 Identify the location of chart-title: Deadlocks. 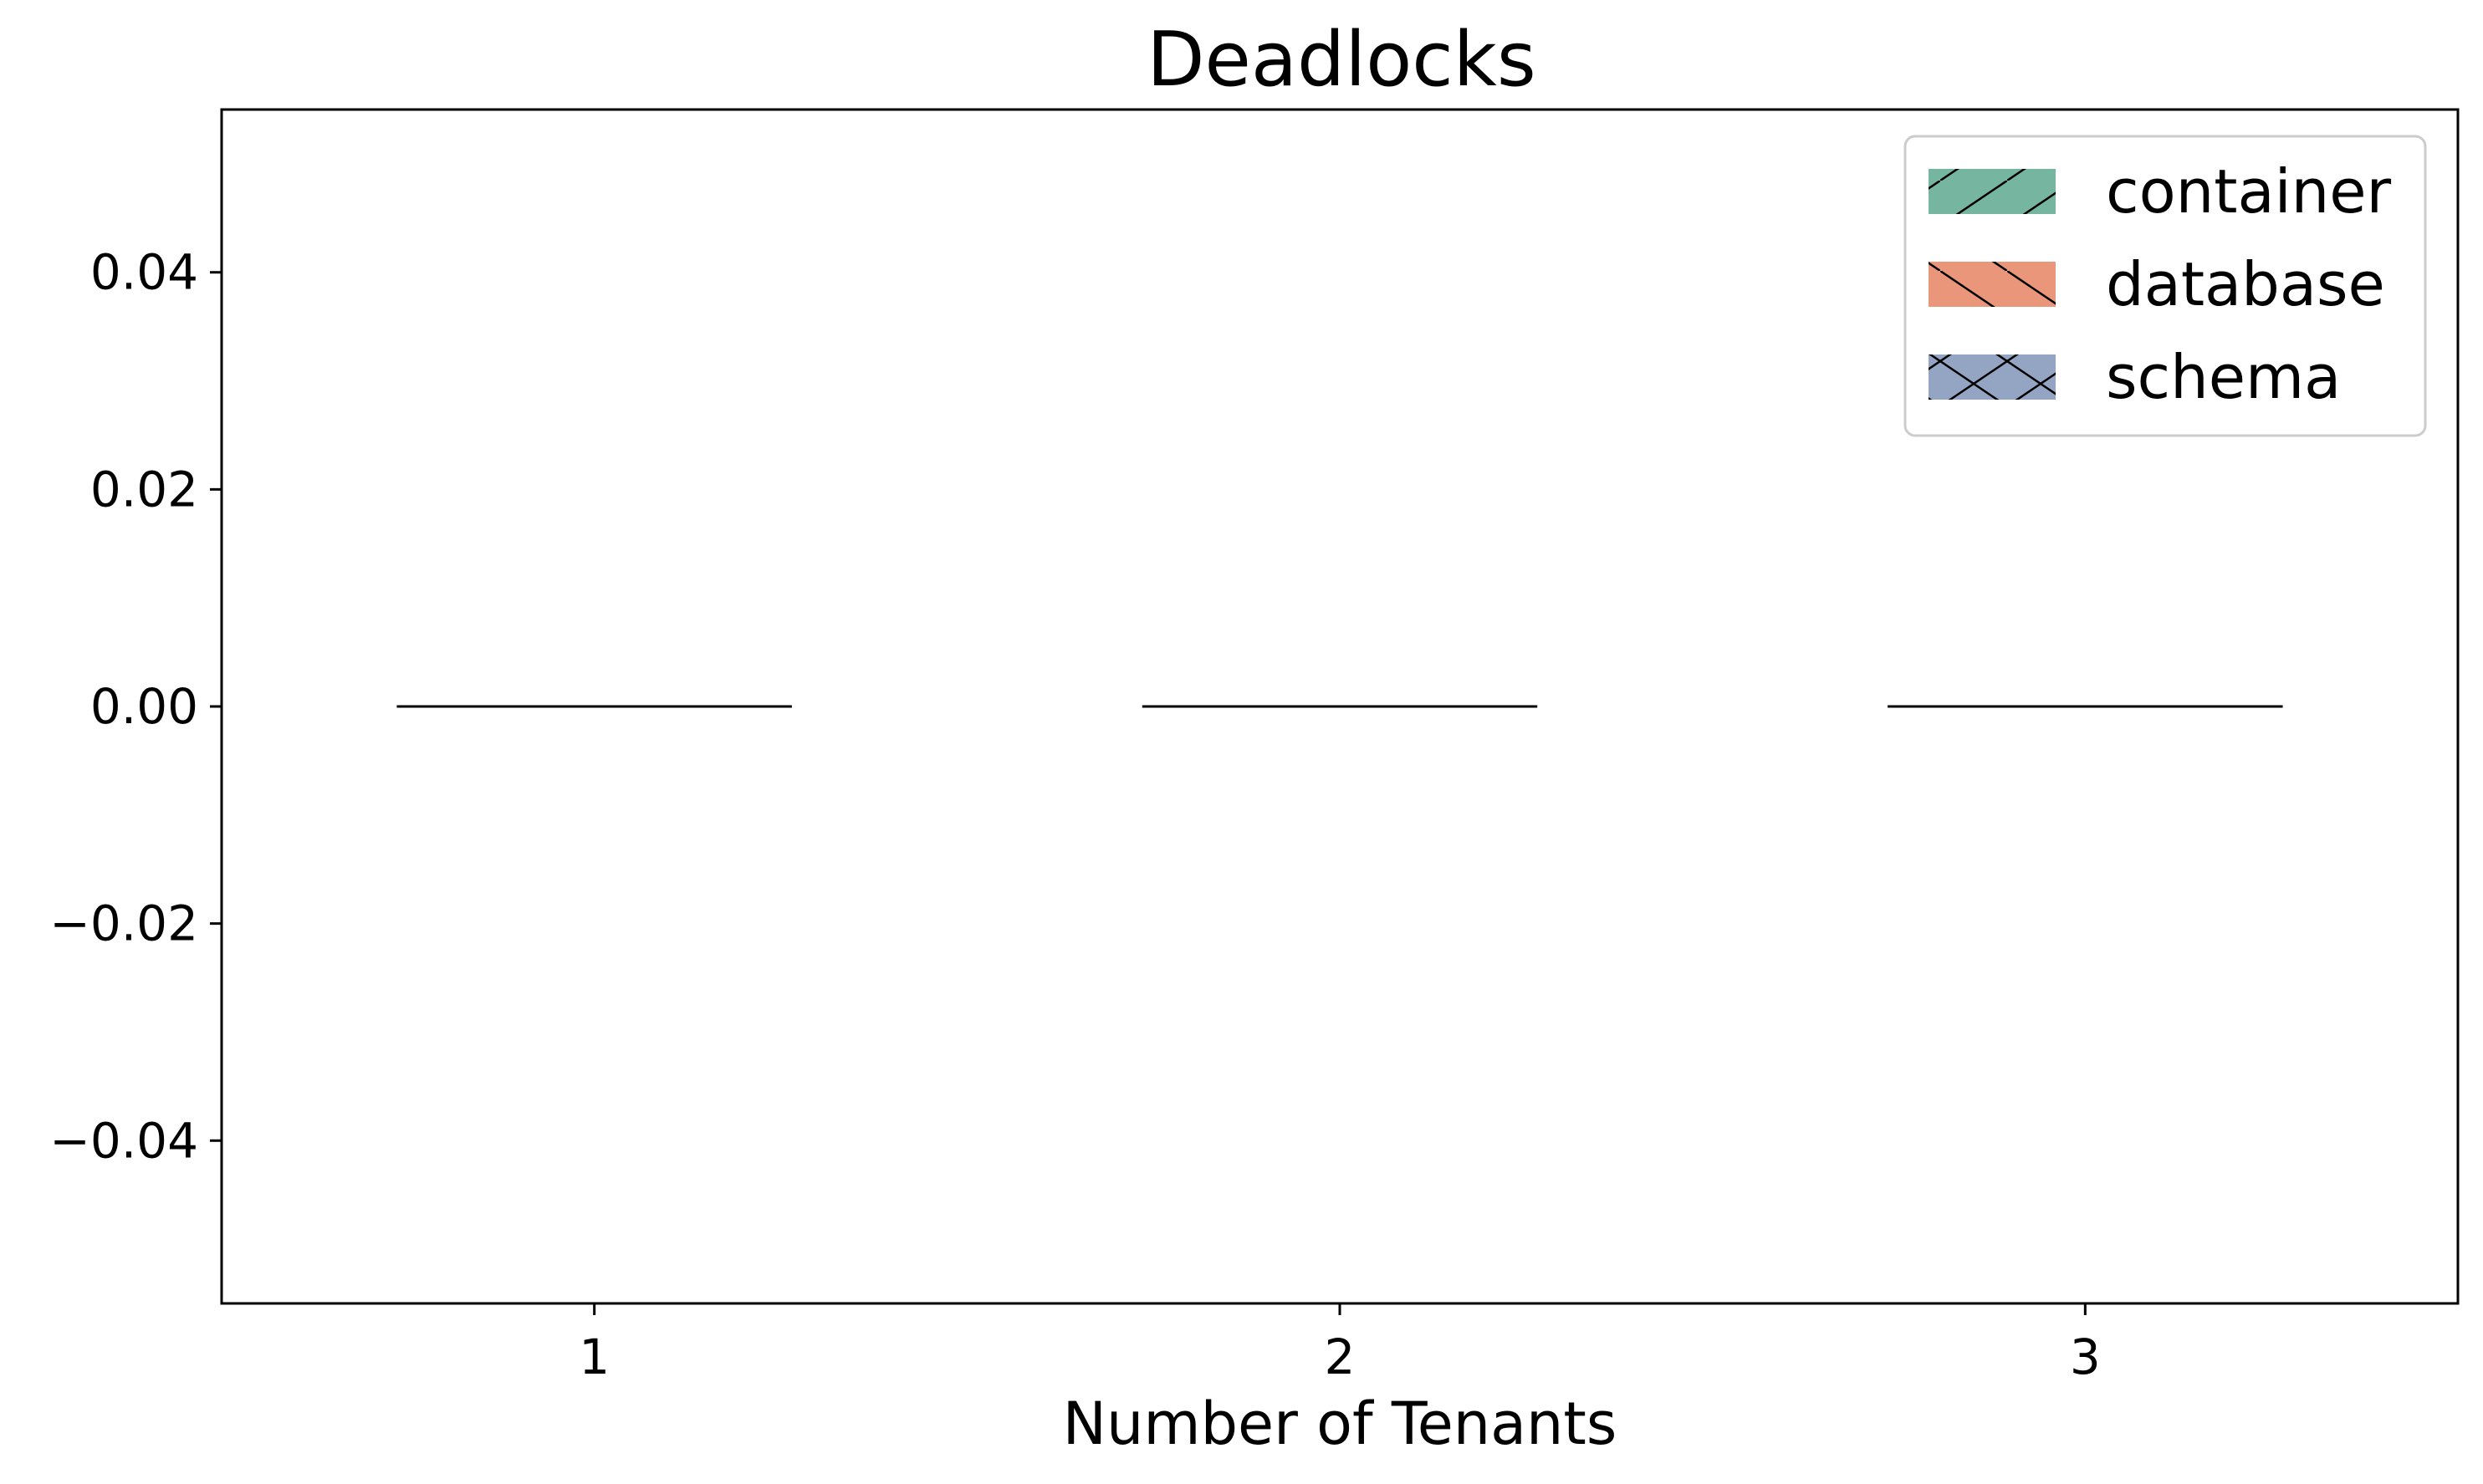
(1341, 60).